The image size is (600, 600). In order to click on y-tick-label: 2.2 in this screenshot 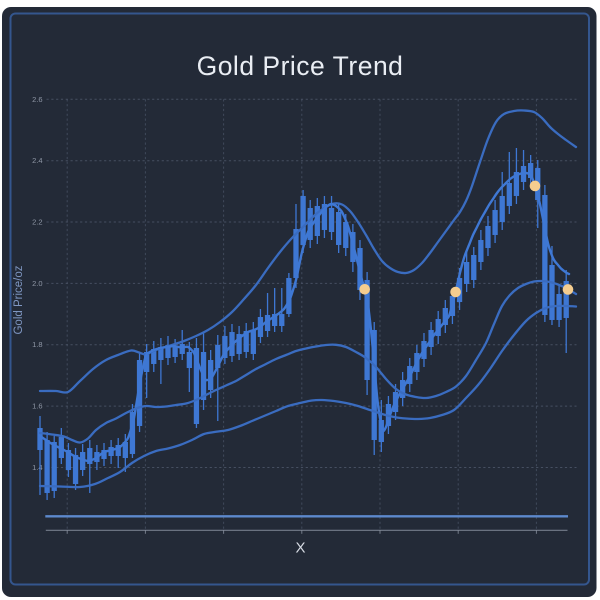, I will do `click(37, 222)`.